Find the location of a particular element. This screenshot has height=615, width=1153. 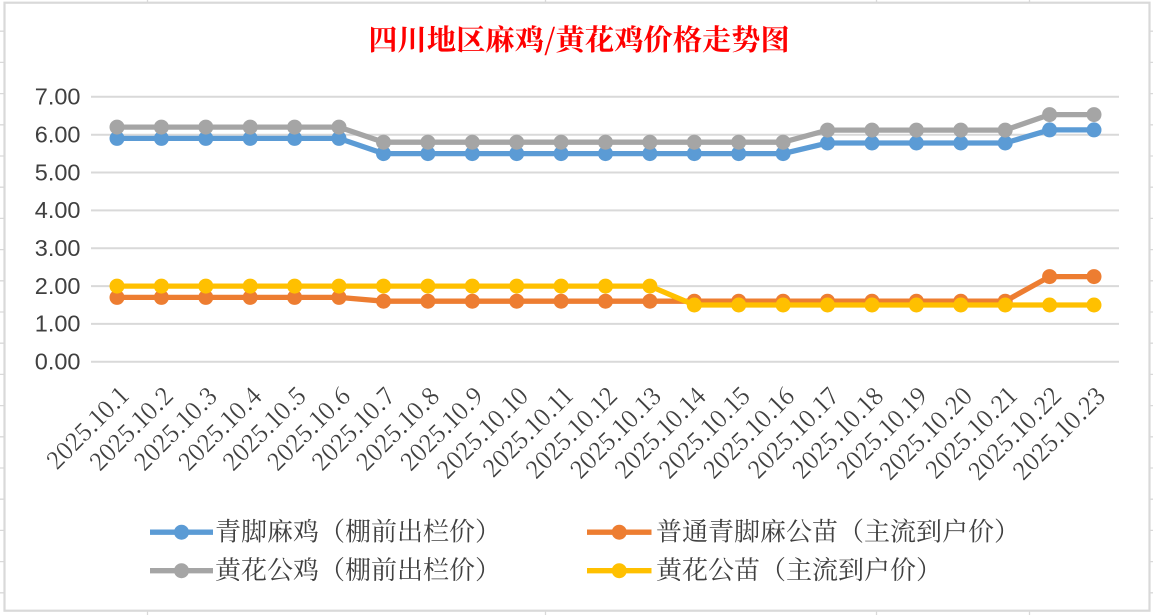

svg-text: 6.00 is located at coordinates (58, 135).